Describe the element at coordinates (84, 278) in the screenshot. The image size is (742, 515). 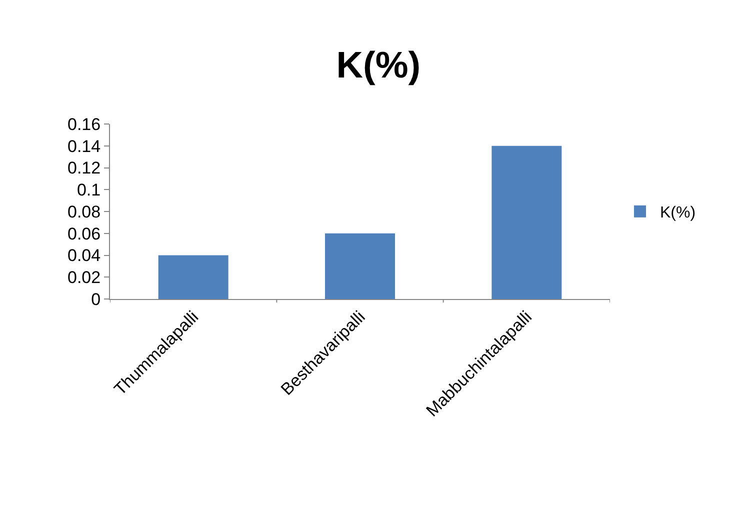
I see `y-tick-label: 0.02` at that location.